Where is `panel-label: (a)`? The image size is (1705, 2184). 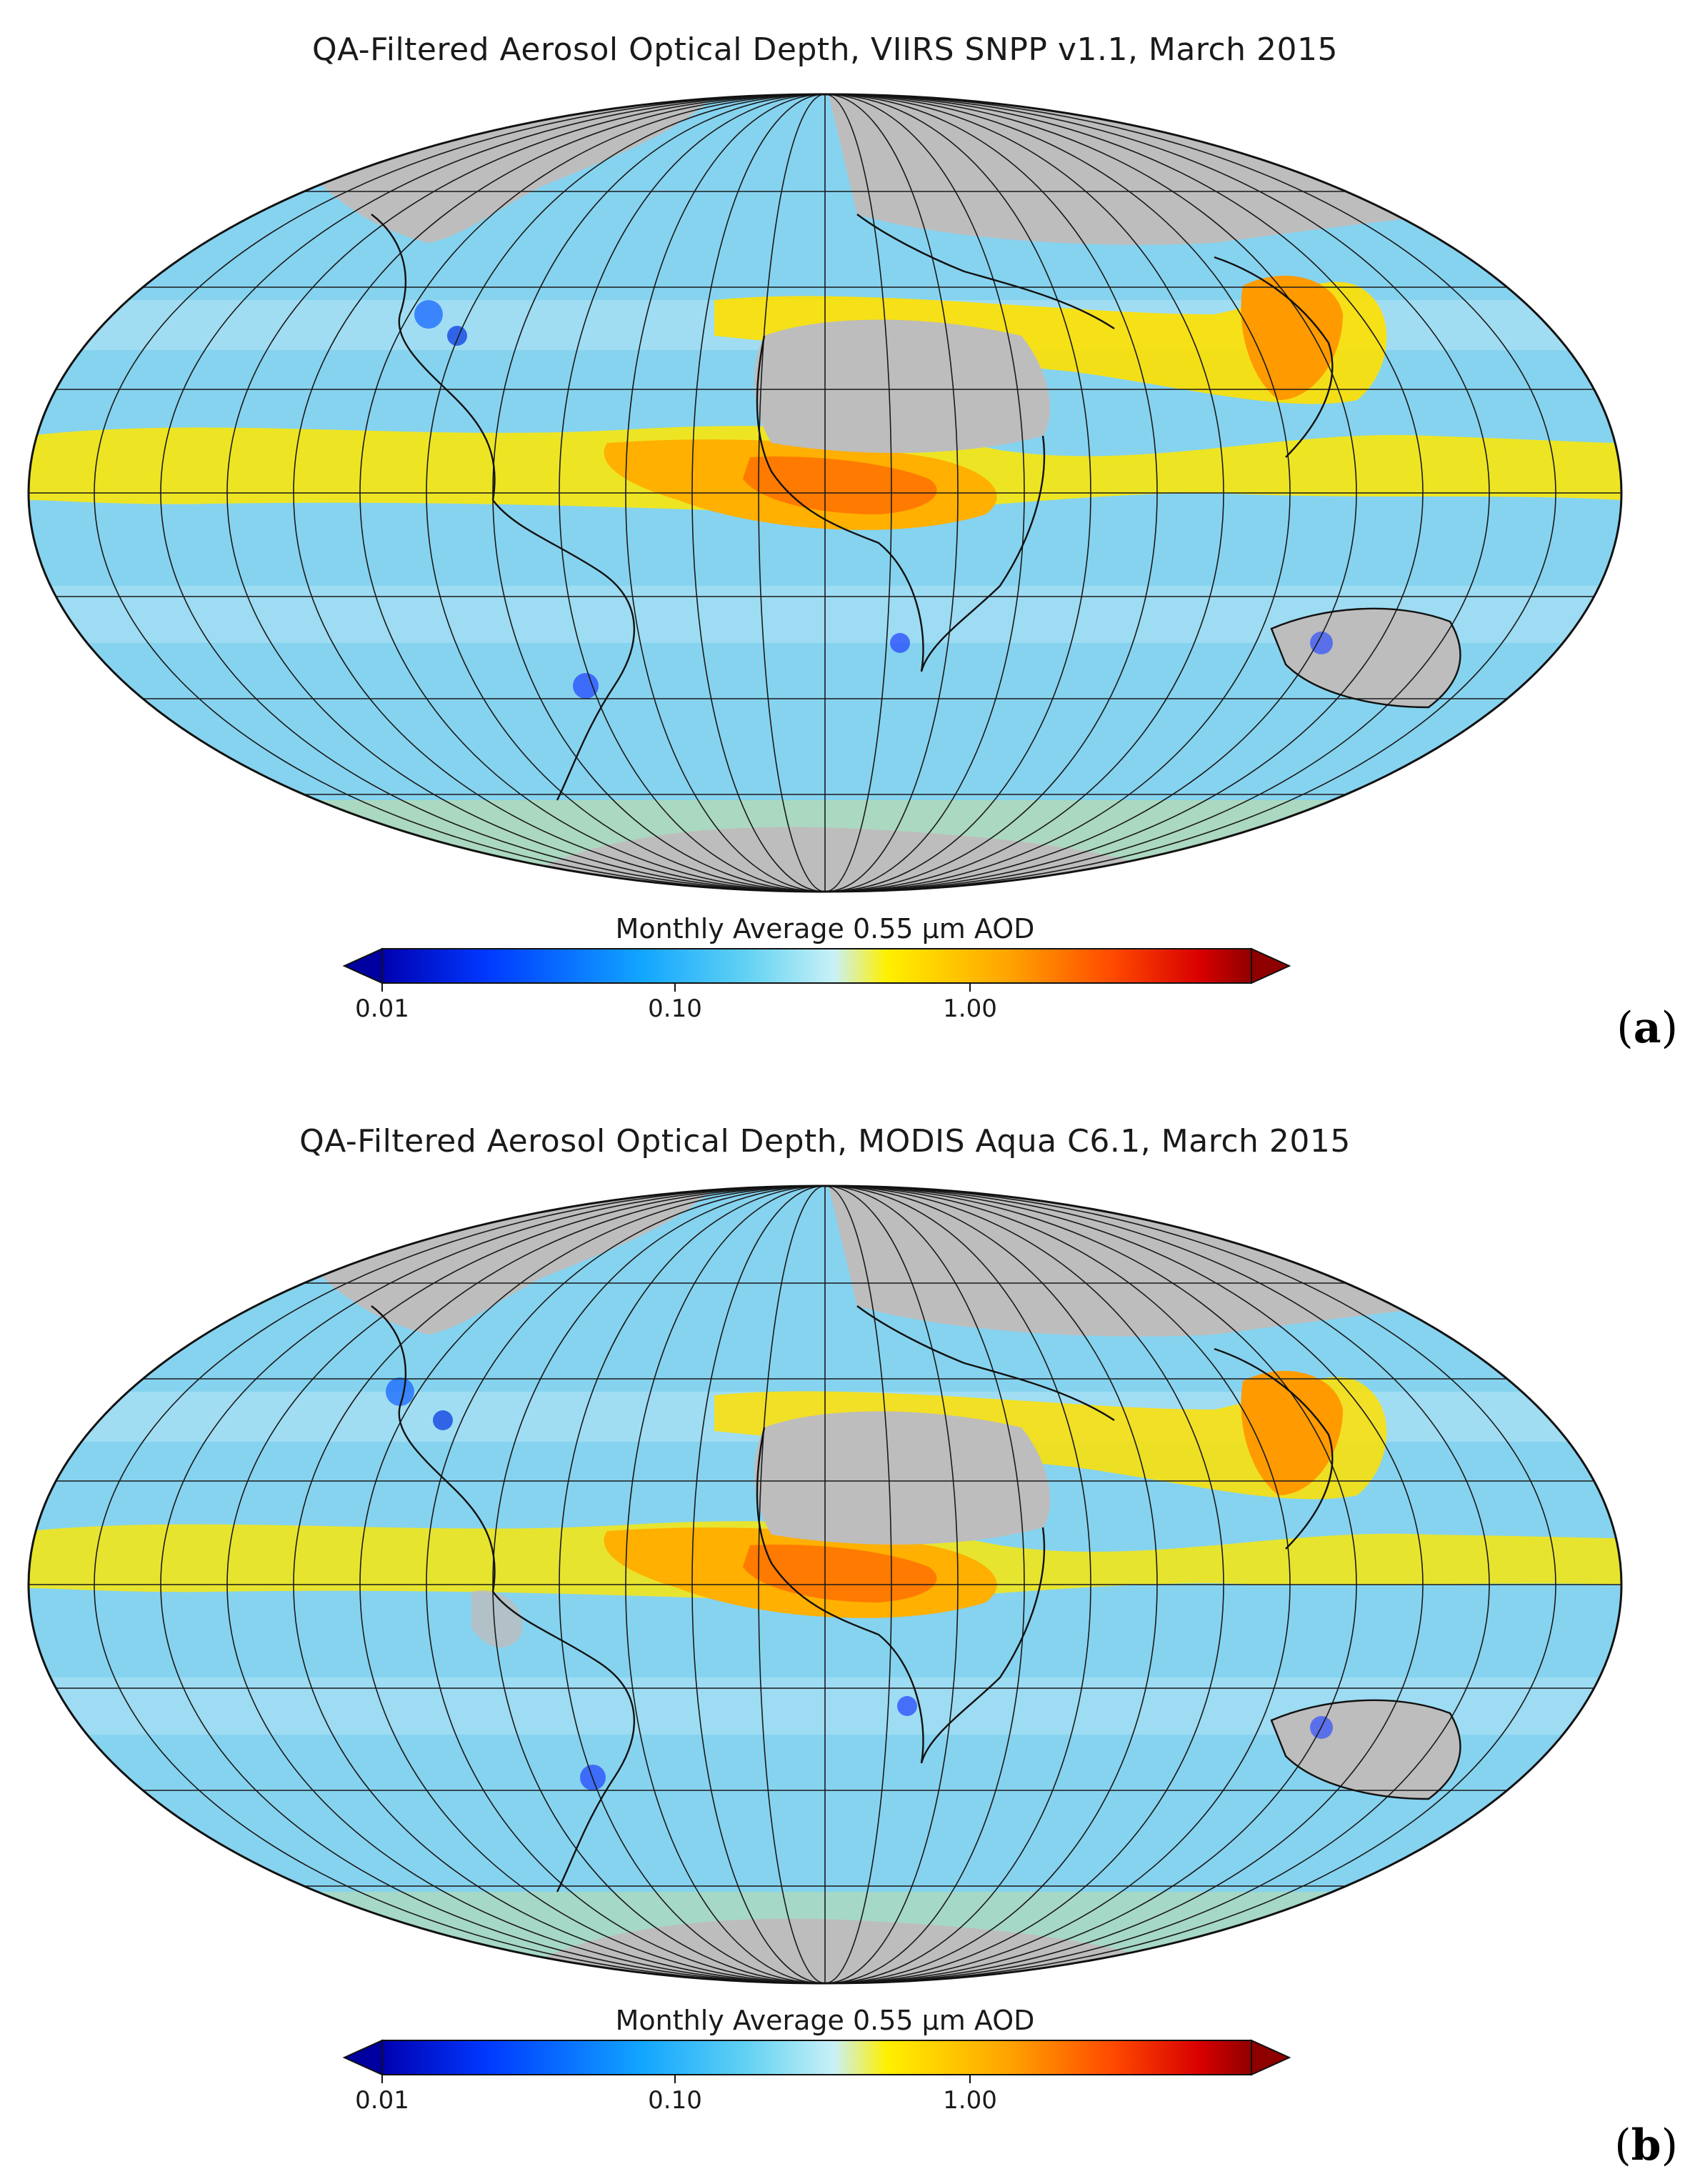
panel-label: (a) is located at coordinates (1647, 1028).